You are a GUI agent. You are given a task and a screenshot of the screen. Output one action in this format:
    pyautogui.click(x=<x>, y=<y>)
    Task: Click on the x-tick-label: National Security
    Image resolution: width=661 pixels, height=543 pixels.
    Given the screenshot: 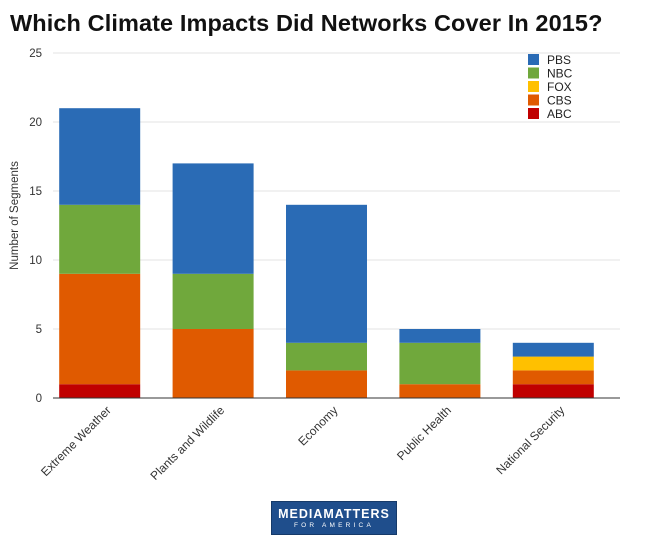 What is the action you would take?
    pyautogui.click(x=530, y=440)
    